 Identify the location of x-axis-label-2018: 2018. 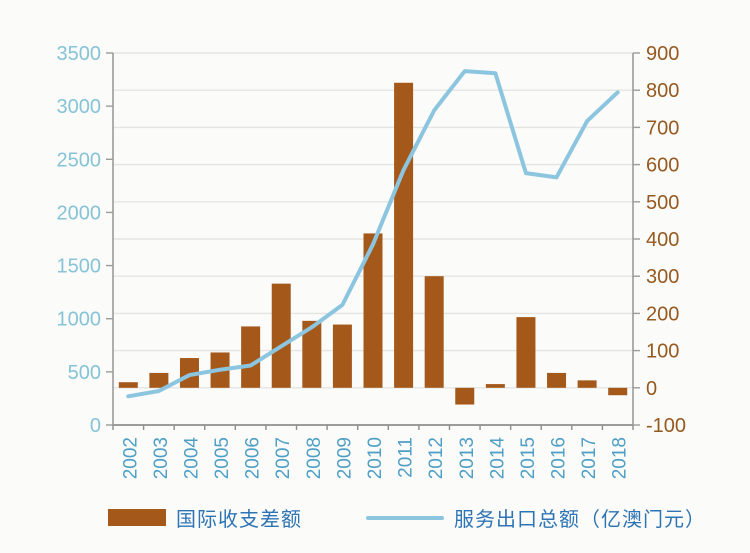
(620, 458).